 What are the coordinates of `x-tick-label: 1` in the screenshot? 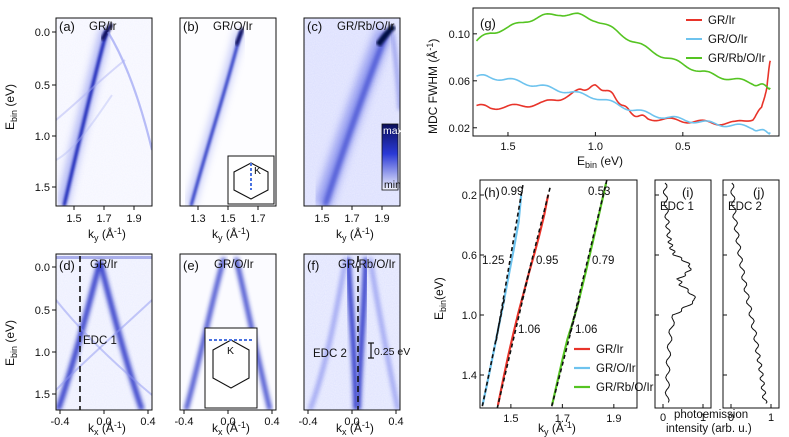 It's located at (703, 418).